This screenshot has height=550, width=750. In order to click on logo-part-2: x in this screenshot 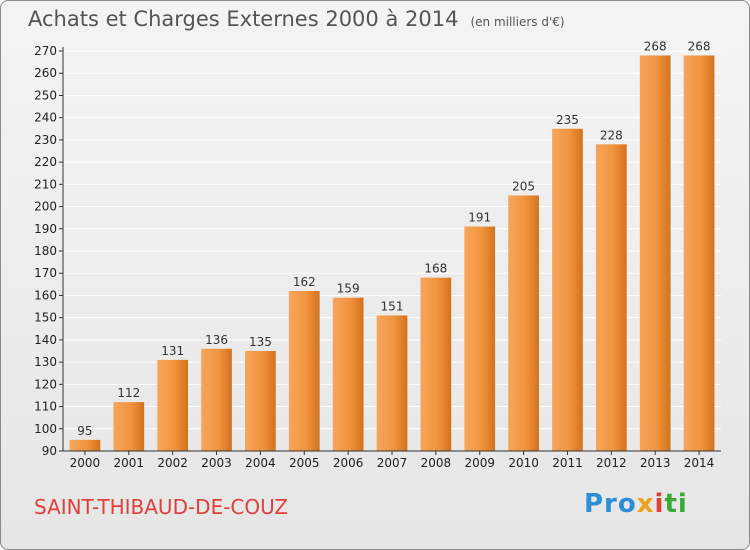, I will do `click(645, 504)`.